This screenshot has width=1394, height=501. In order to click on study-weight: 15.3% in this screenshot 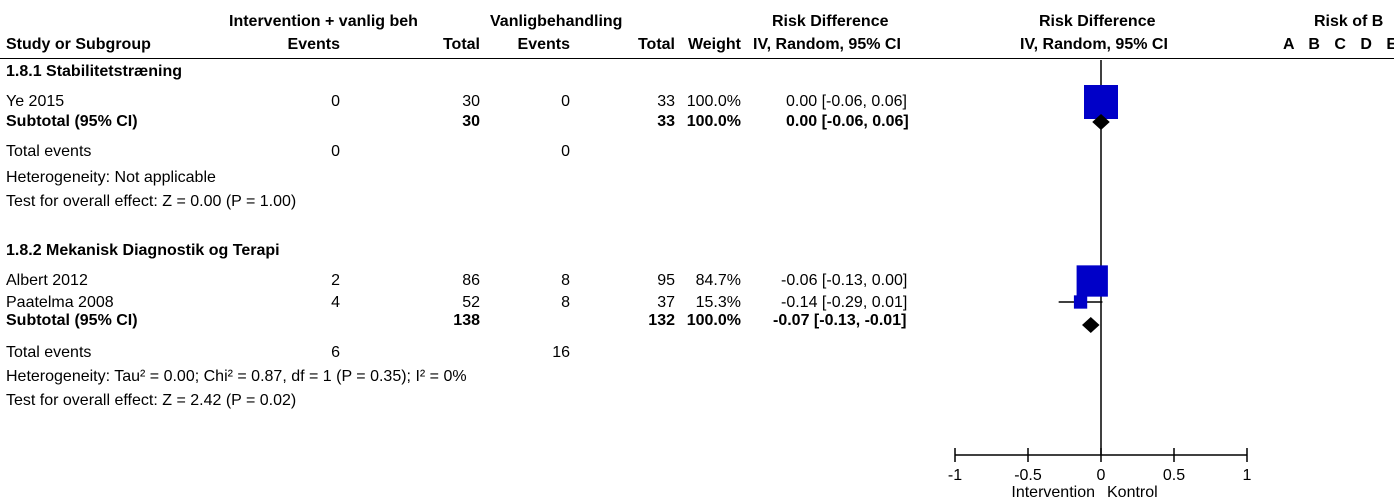, I will do `click(718, 302)`.